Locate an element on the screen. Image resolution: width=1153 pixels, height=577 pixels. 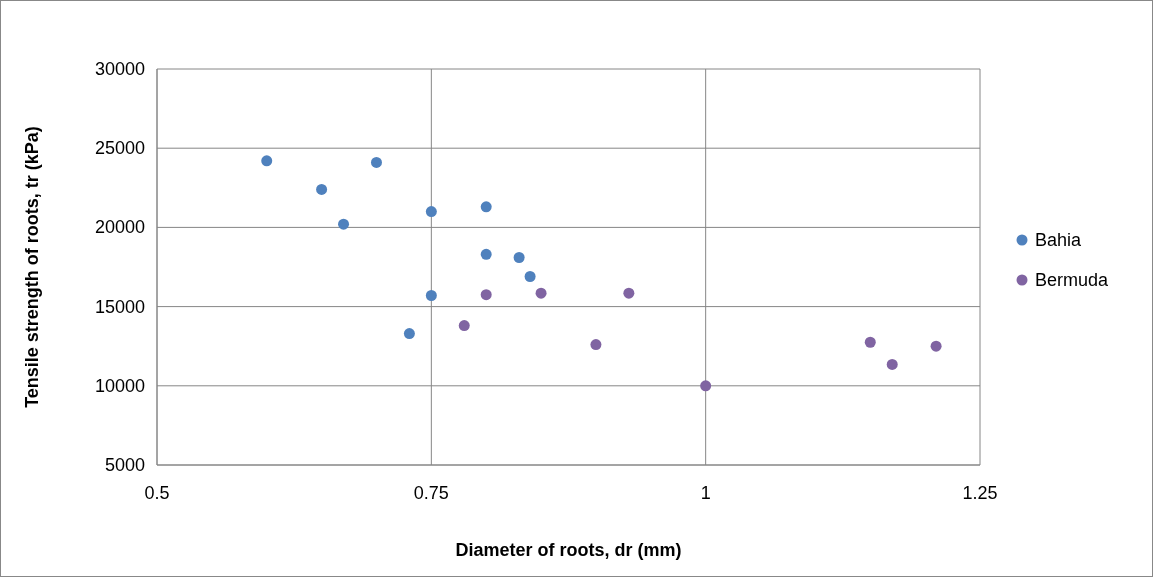
legend-label: Bahia is located at coordinates (1059, 240).